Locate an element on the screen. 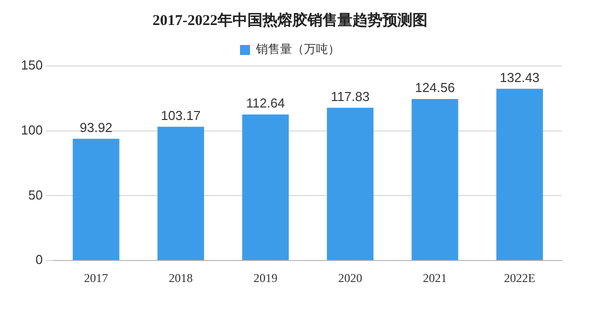 This screenshot has width=600, height=327. x-tick-label: 2021 is located at coordinates (434, 277).